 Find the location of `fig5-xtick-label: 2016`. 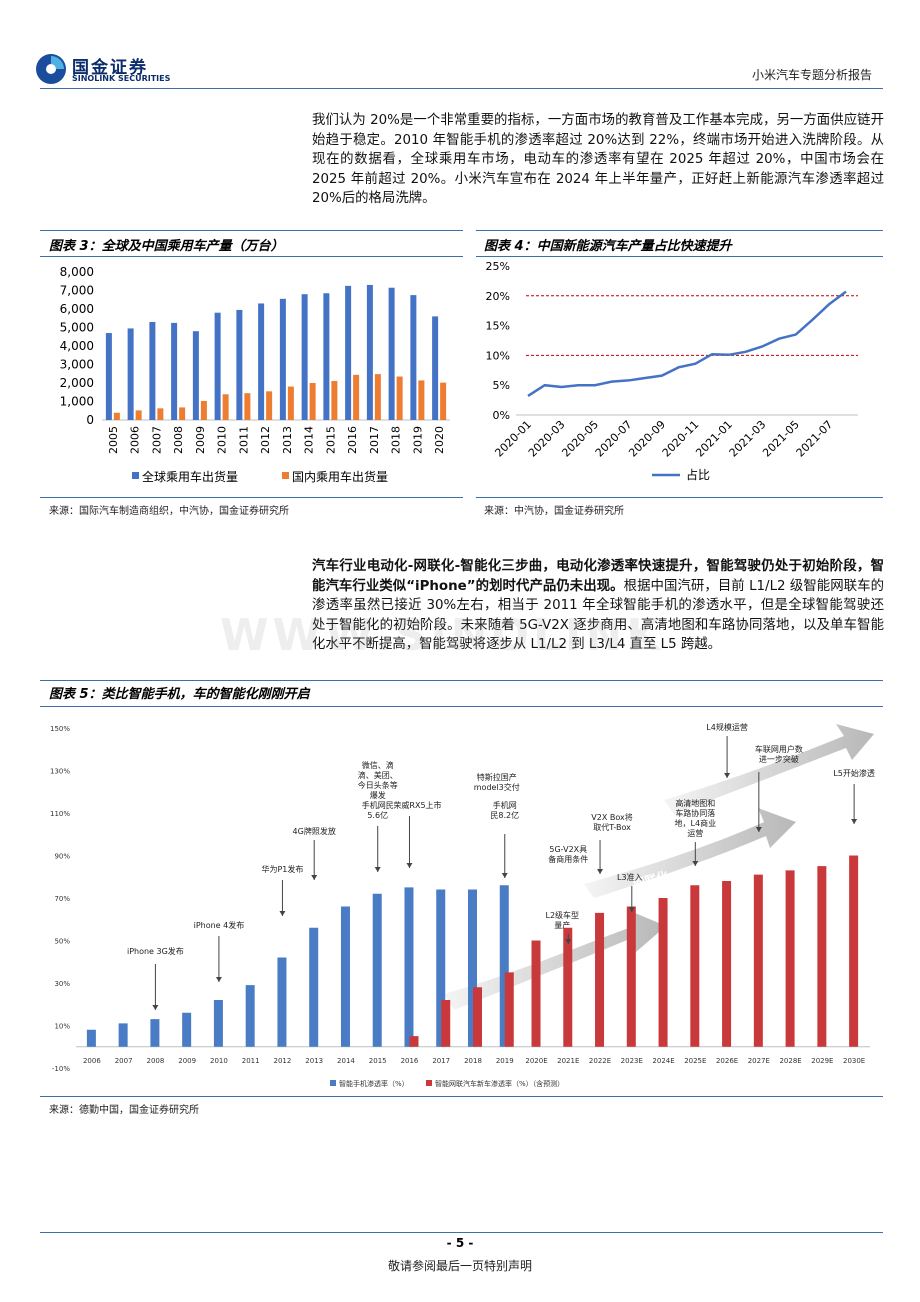

fig5-xtick-label: 2016 is located at coordinates (410, 1061).